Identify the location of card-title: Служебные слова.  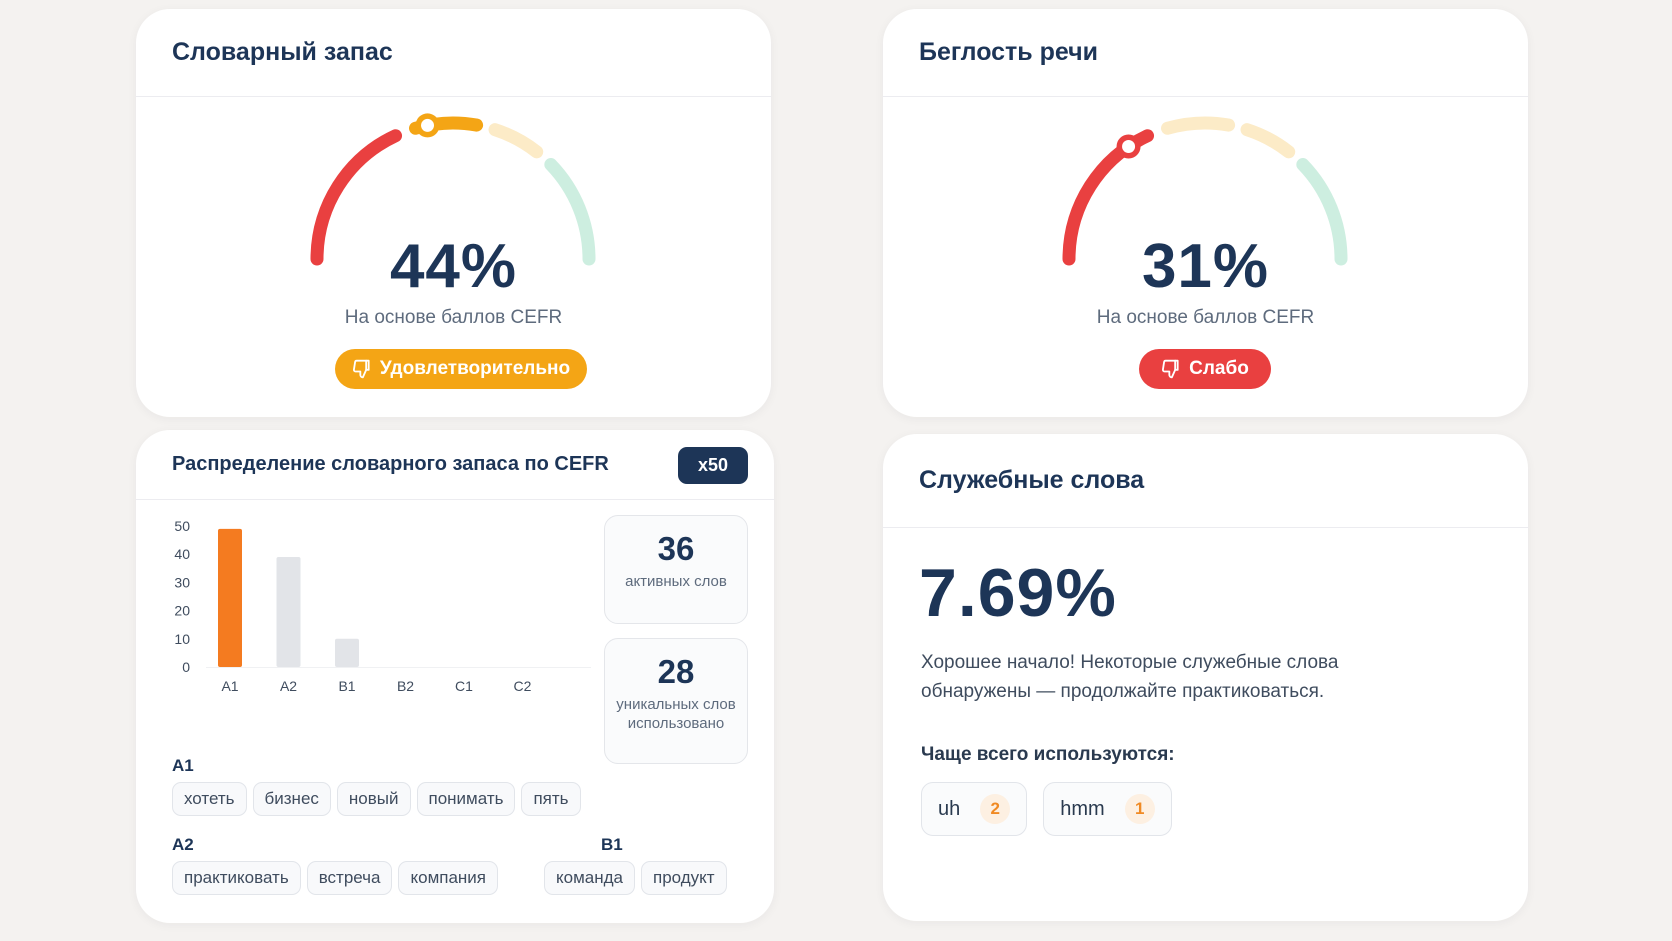
(1032, 480).